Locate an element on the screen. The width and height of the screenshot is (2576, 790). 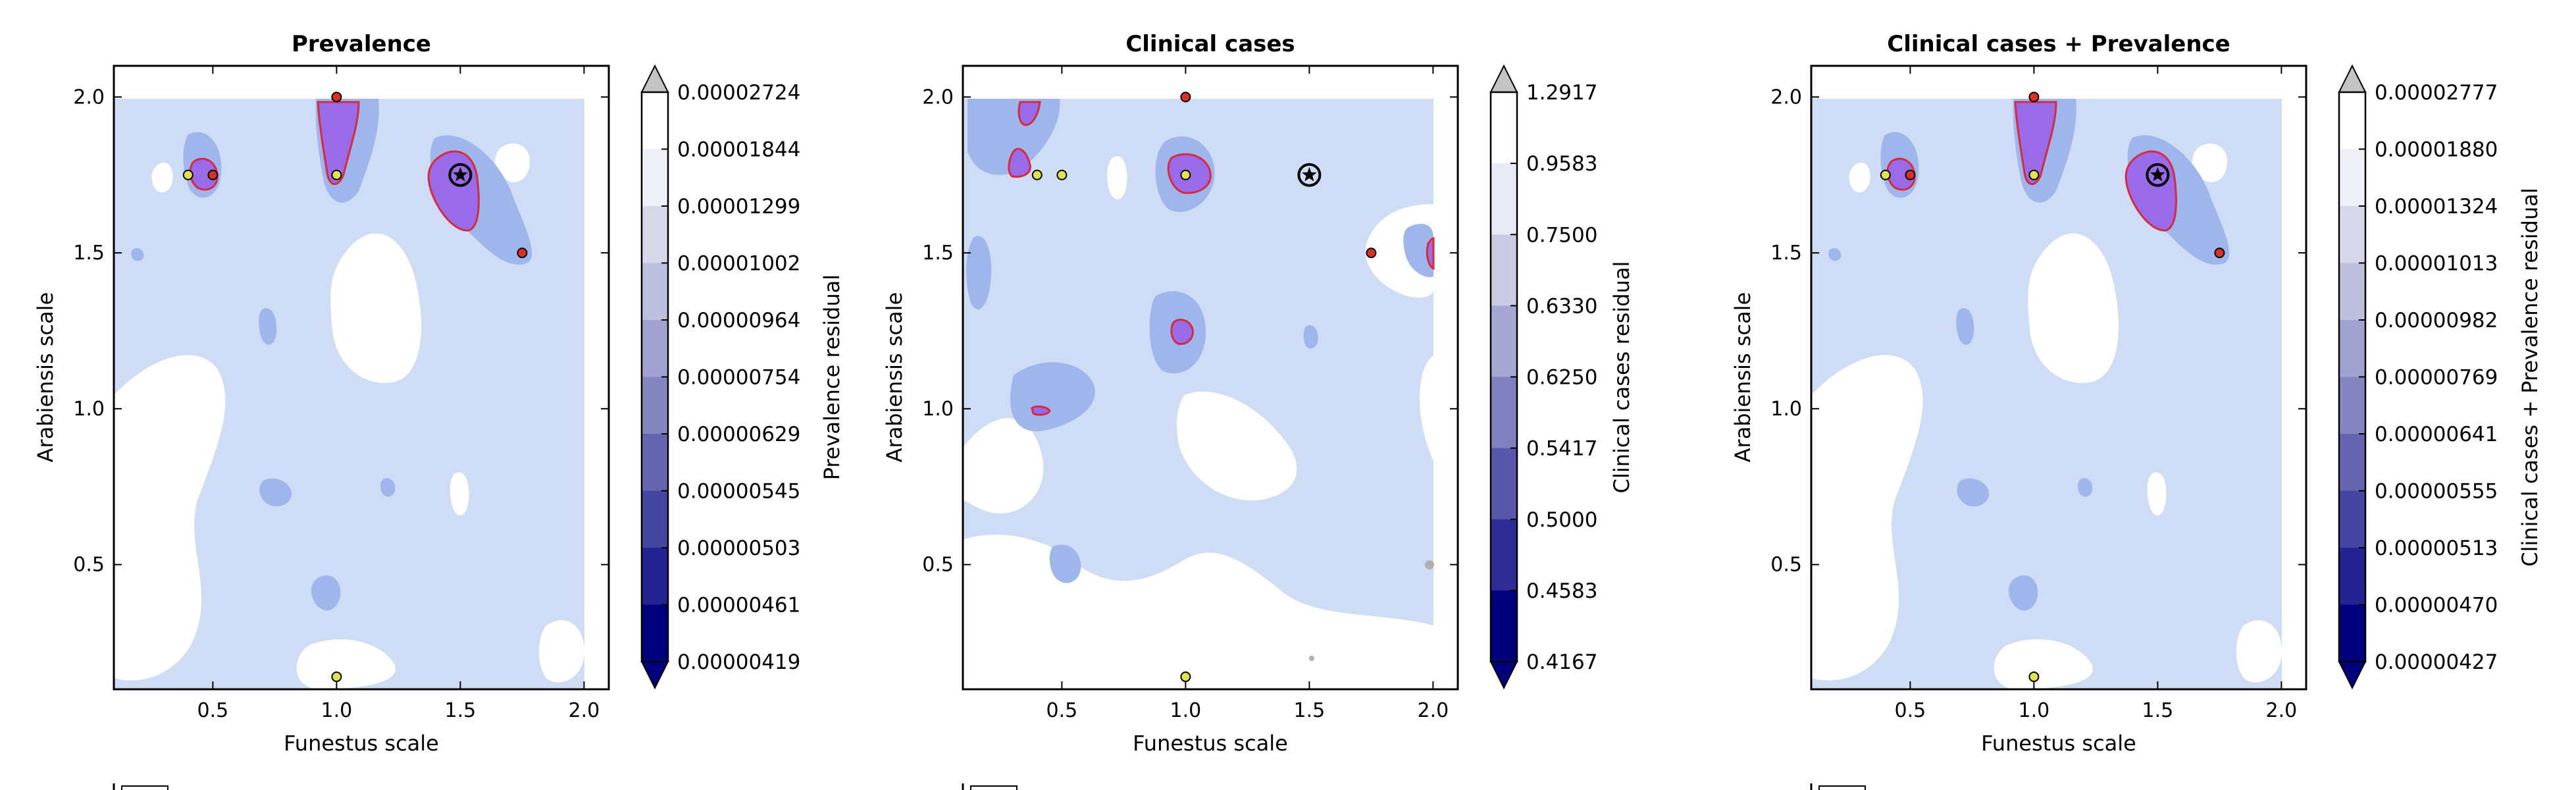
x-tick-label: 0.5 is located at coordinates (213, 710).